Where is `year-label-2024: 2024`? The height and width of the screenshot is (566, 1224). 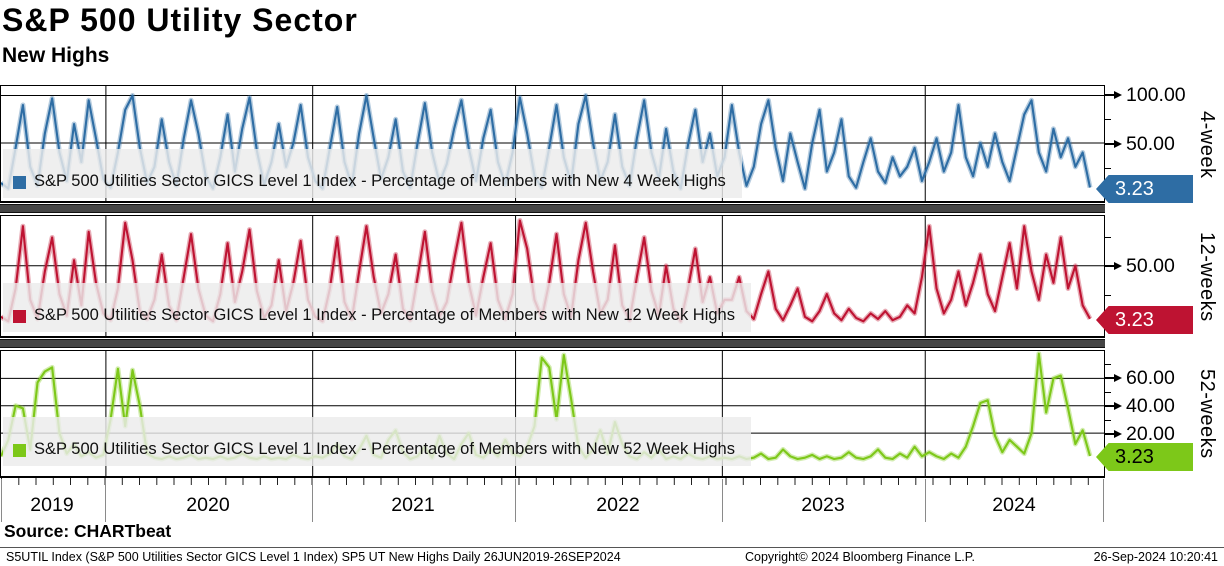
year-label-2024: 2024 is located at coordinates (1014, 505).